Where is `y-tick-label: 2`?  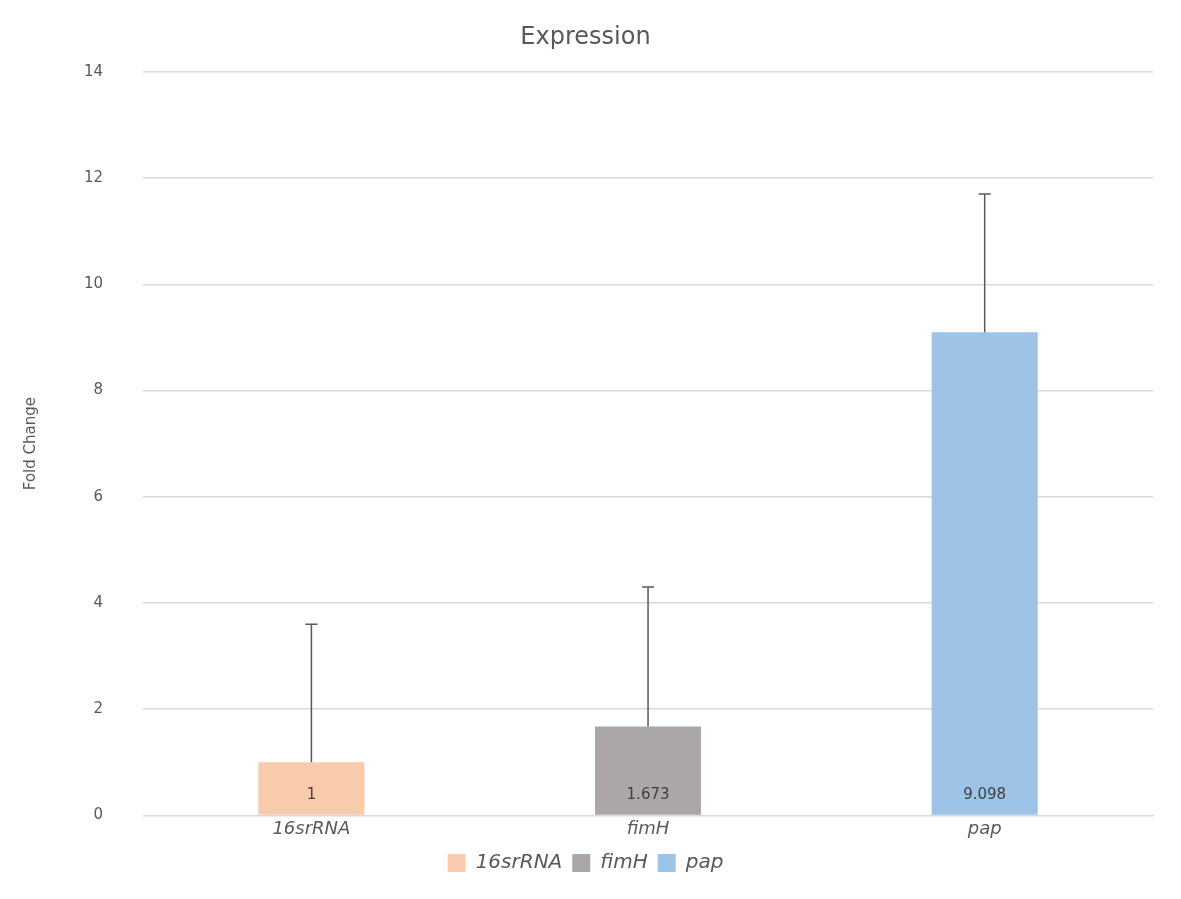
y-tick-label: 2 is located at coordinates (98, 708).